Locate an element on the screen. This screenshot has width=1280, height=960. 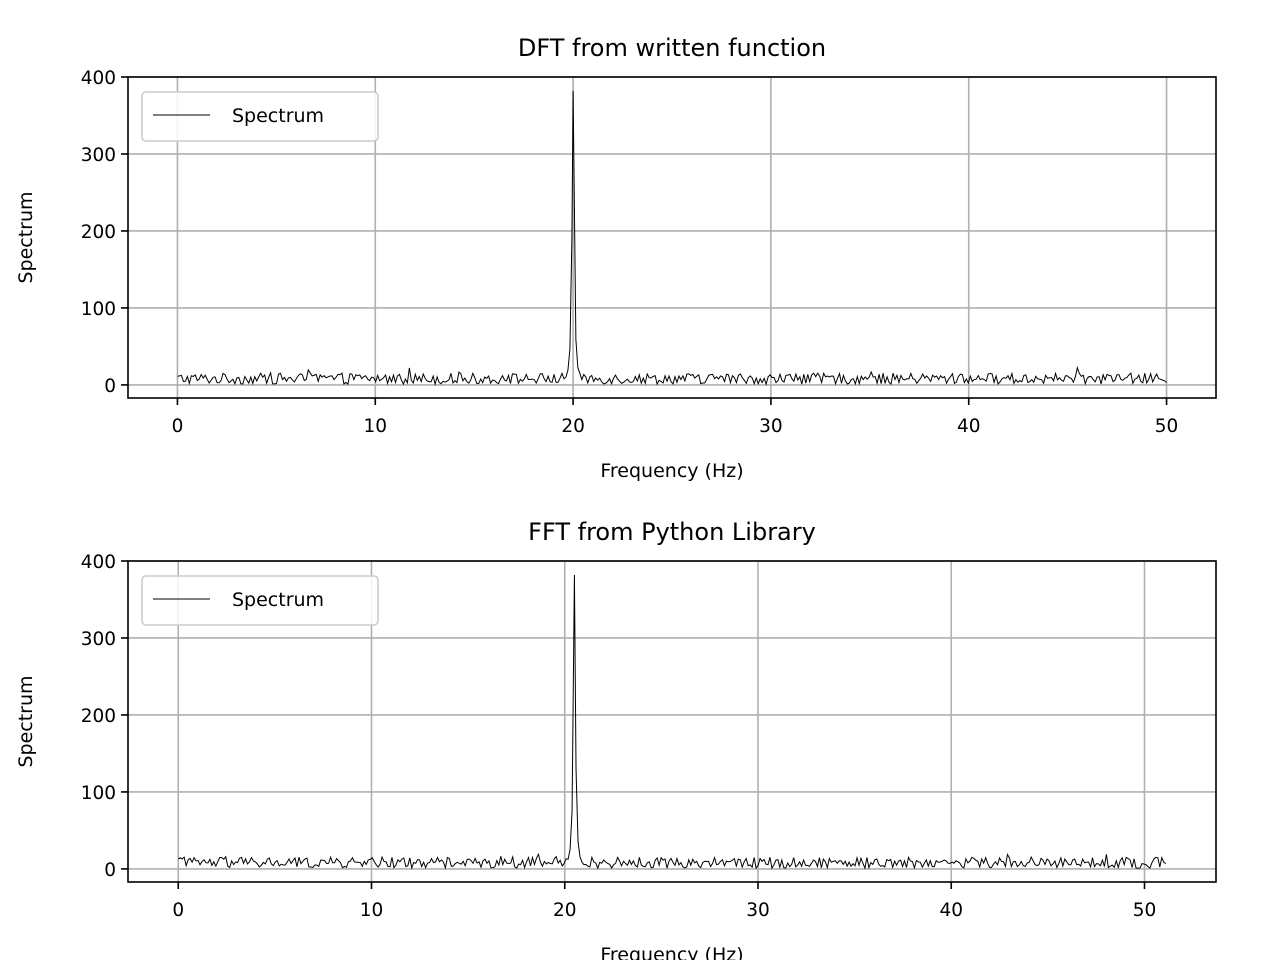
chart-title: FFT from Python Library is located at coordinates (672, 532).